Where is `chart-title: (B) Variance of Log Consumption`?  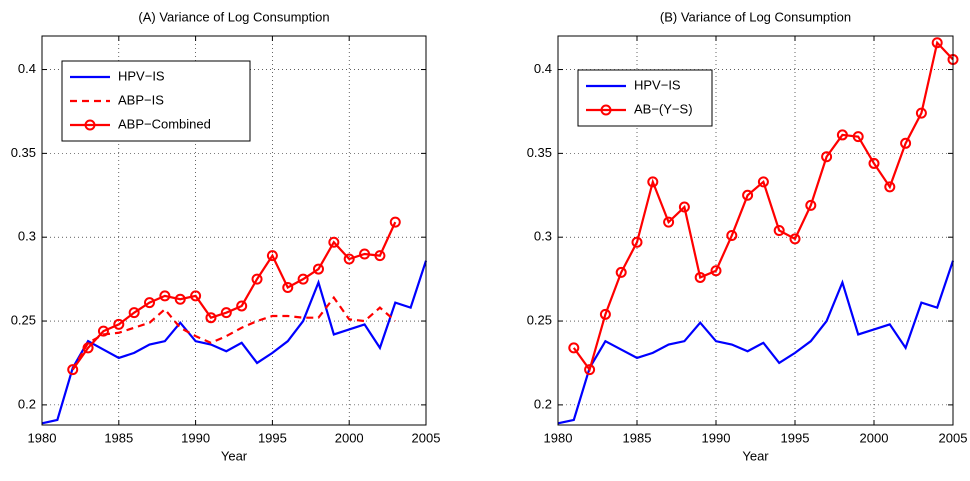 chart-title: (B) Variance of Log Consumption is located at coordinates (755, 16).